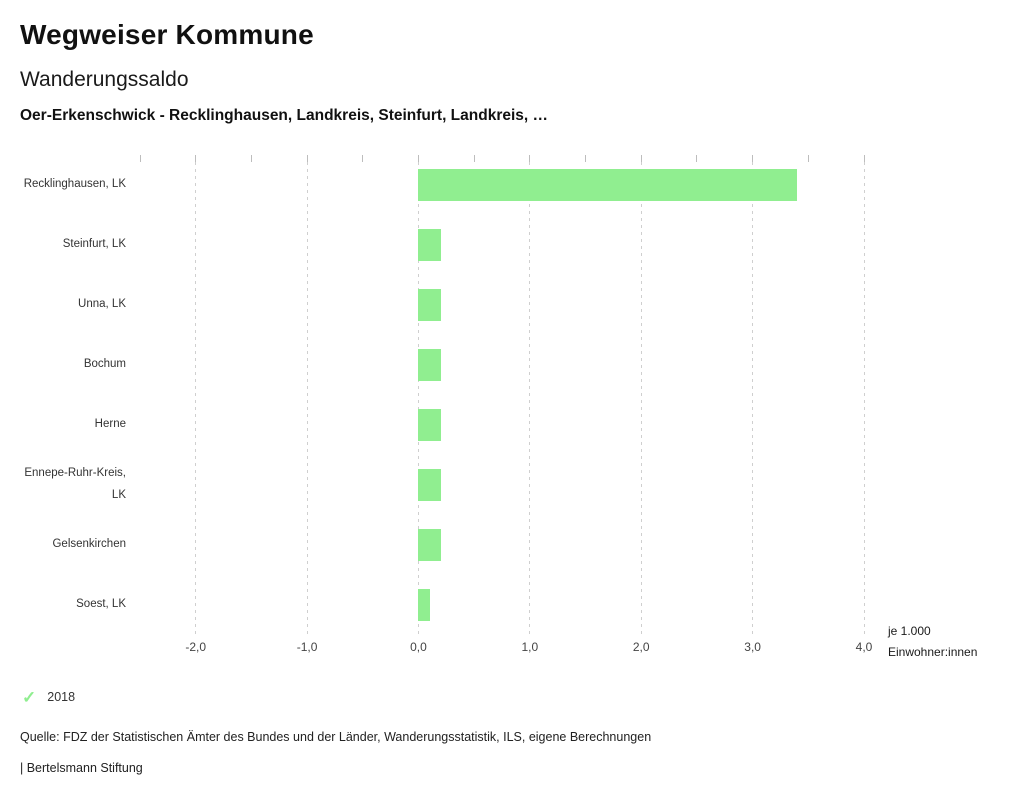 Image resolution: width=1024 pixels, height=797 pixels. I want to click on x-tick-label: 2,0, so click(641, 646).